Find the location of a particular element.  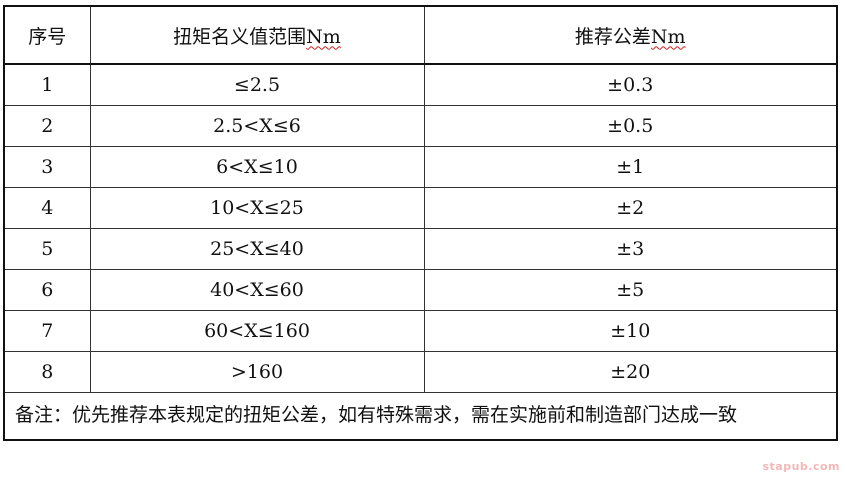

cell-no: 6 is located at coordinates (47, 290).